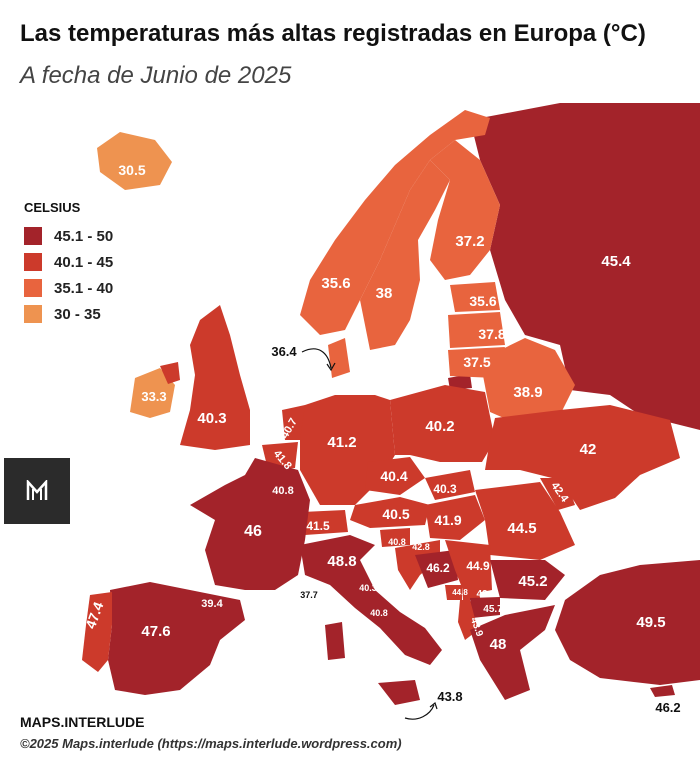  I want to click on region-north-macedonia, so click(485, 607).